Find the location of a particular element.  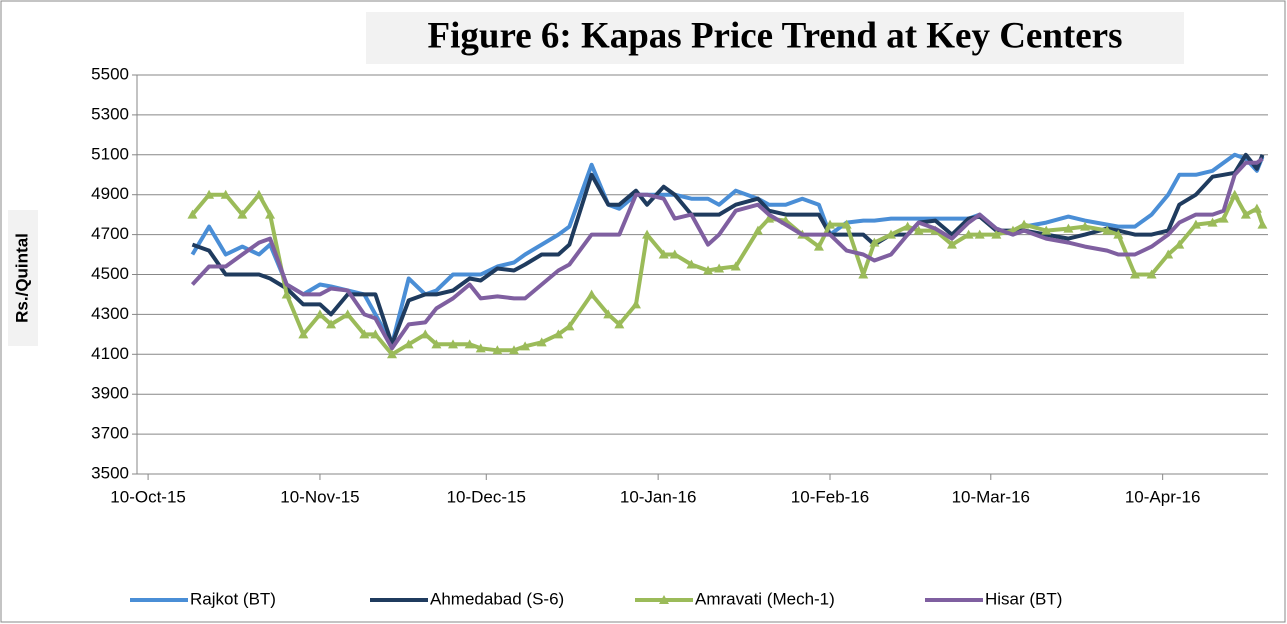

x-tick-label: 10-Apr-16 is located at coordinates (1163, 496).